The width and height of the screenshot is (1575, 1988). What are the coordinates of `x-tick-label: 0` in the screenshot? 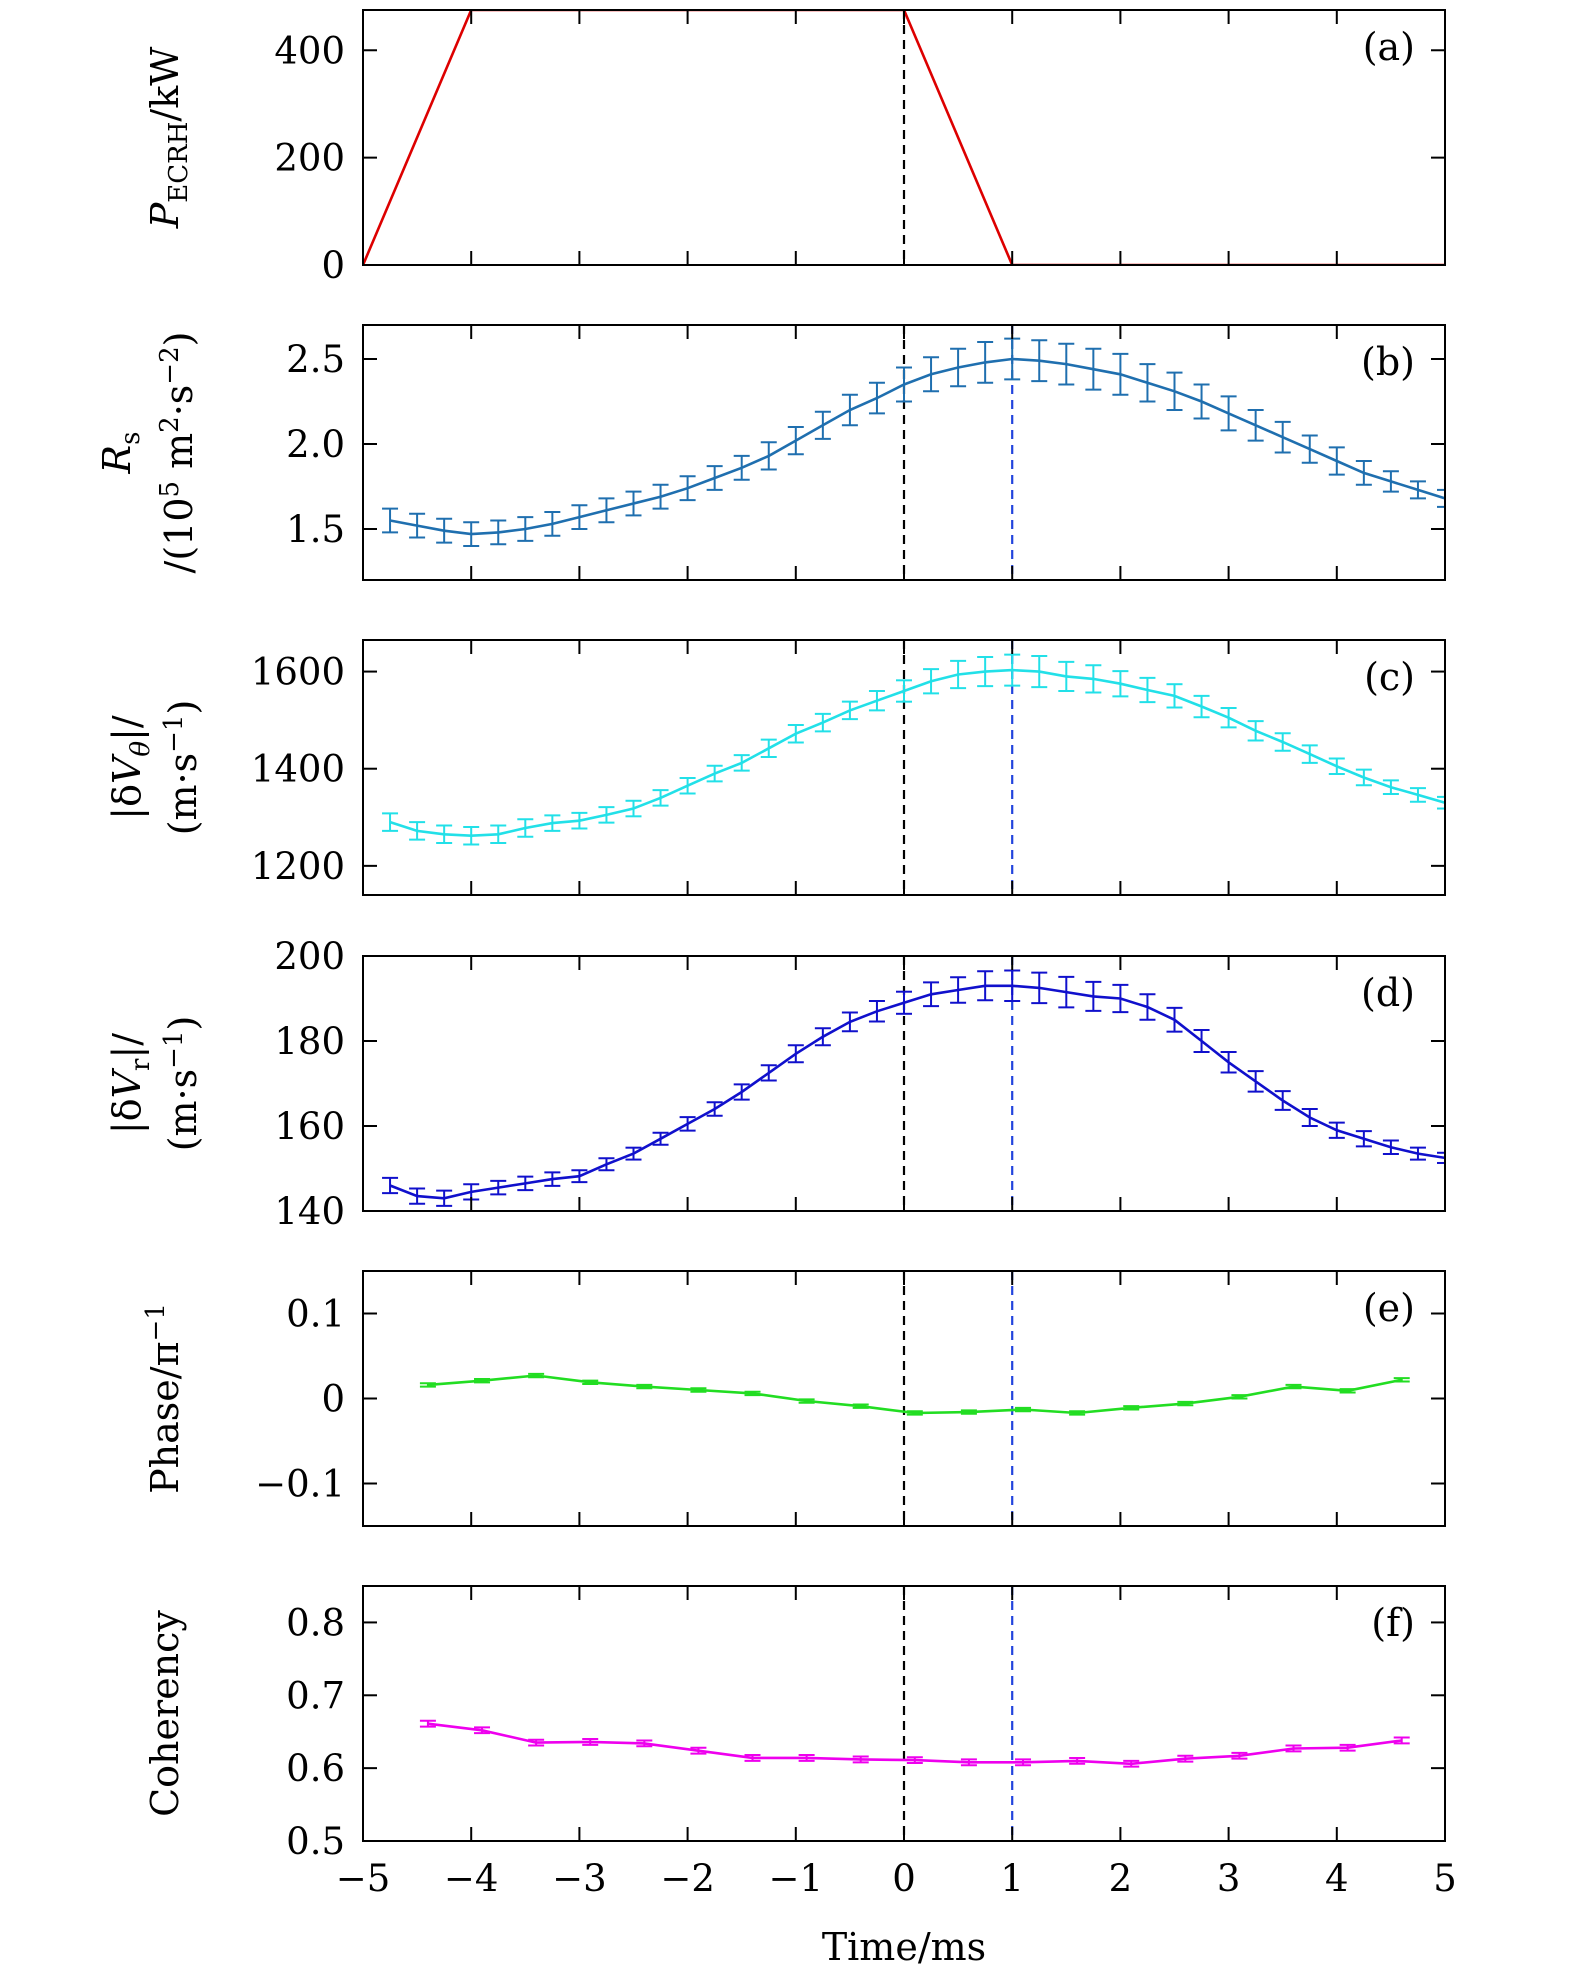 It's located at (904, 1878).